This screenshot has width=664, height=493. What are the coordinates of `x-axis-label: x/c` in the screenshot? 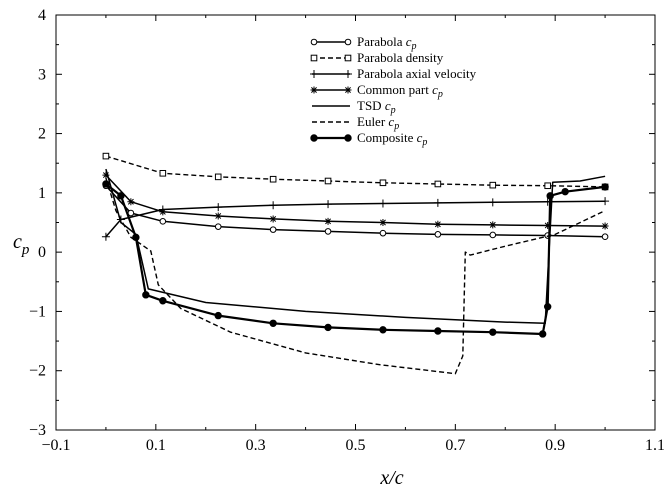 It's located at (391, 478).